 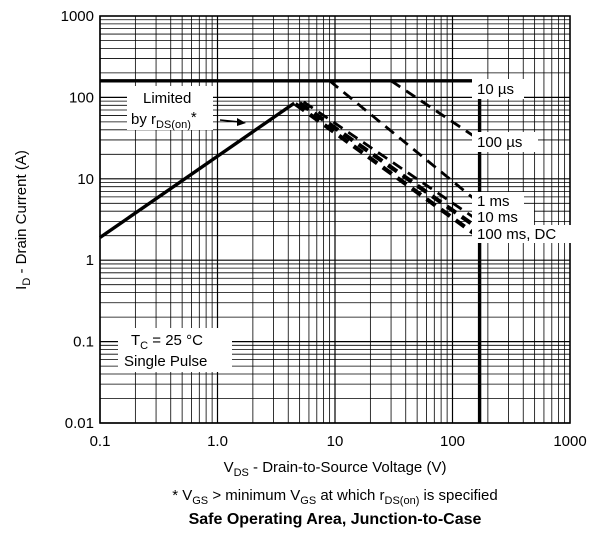 I want to click on x-tick-label: 1000, so click(x=569, y=441).